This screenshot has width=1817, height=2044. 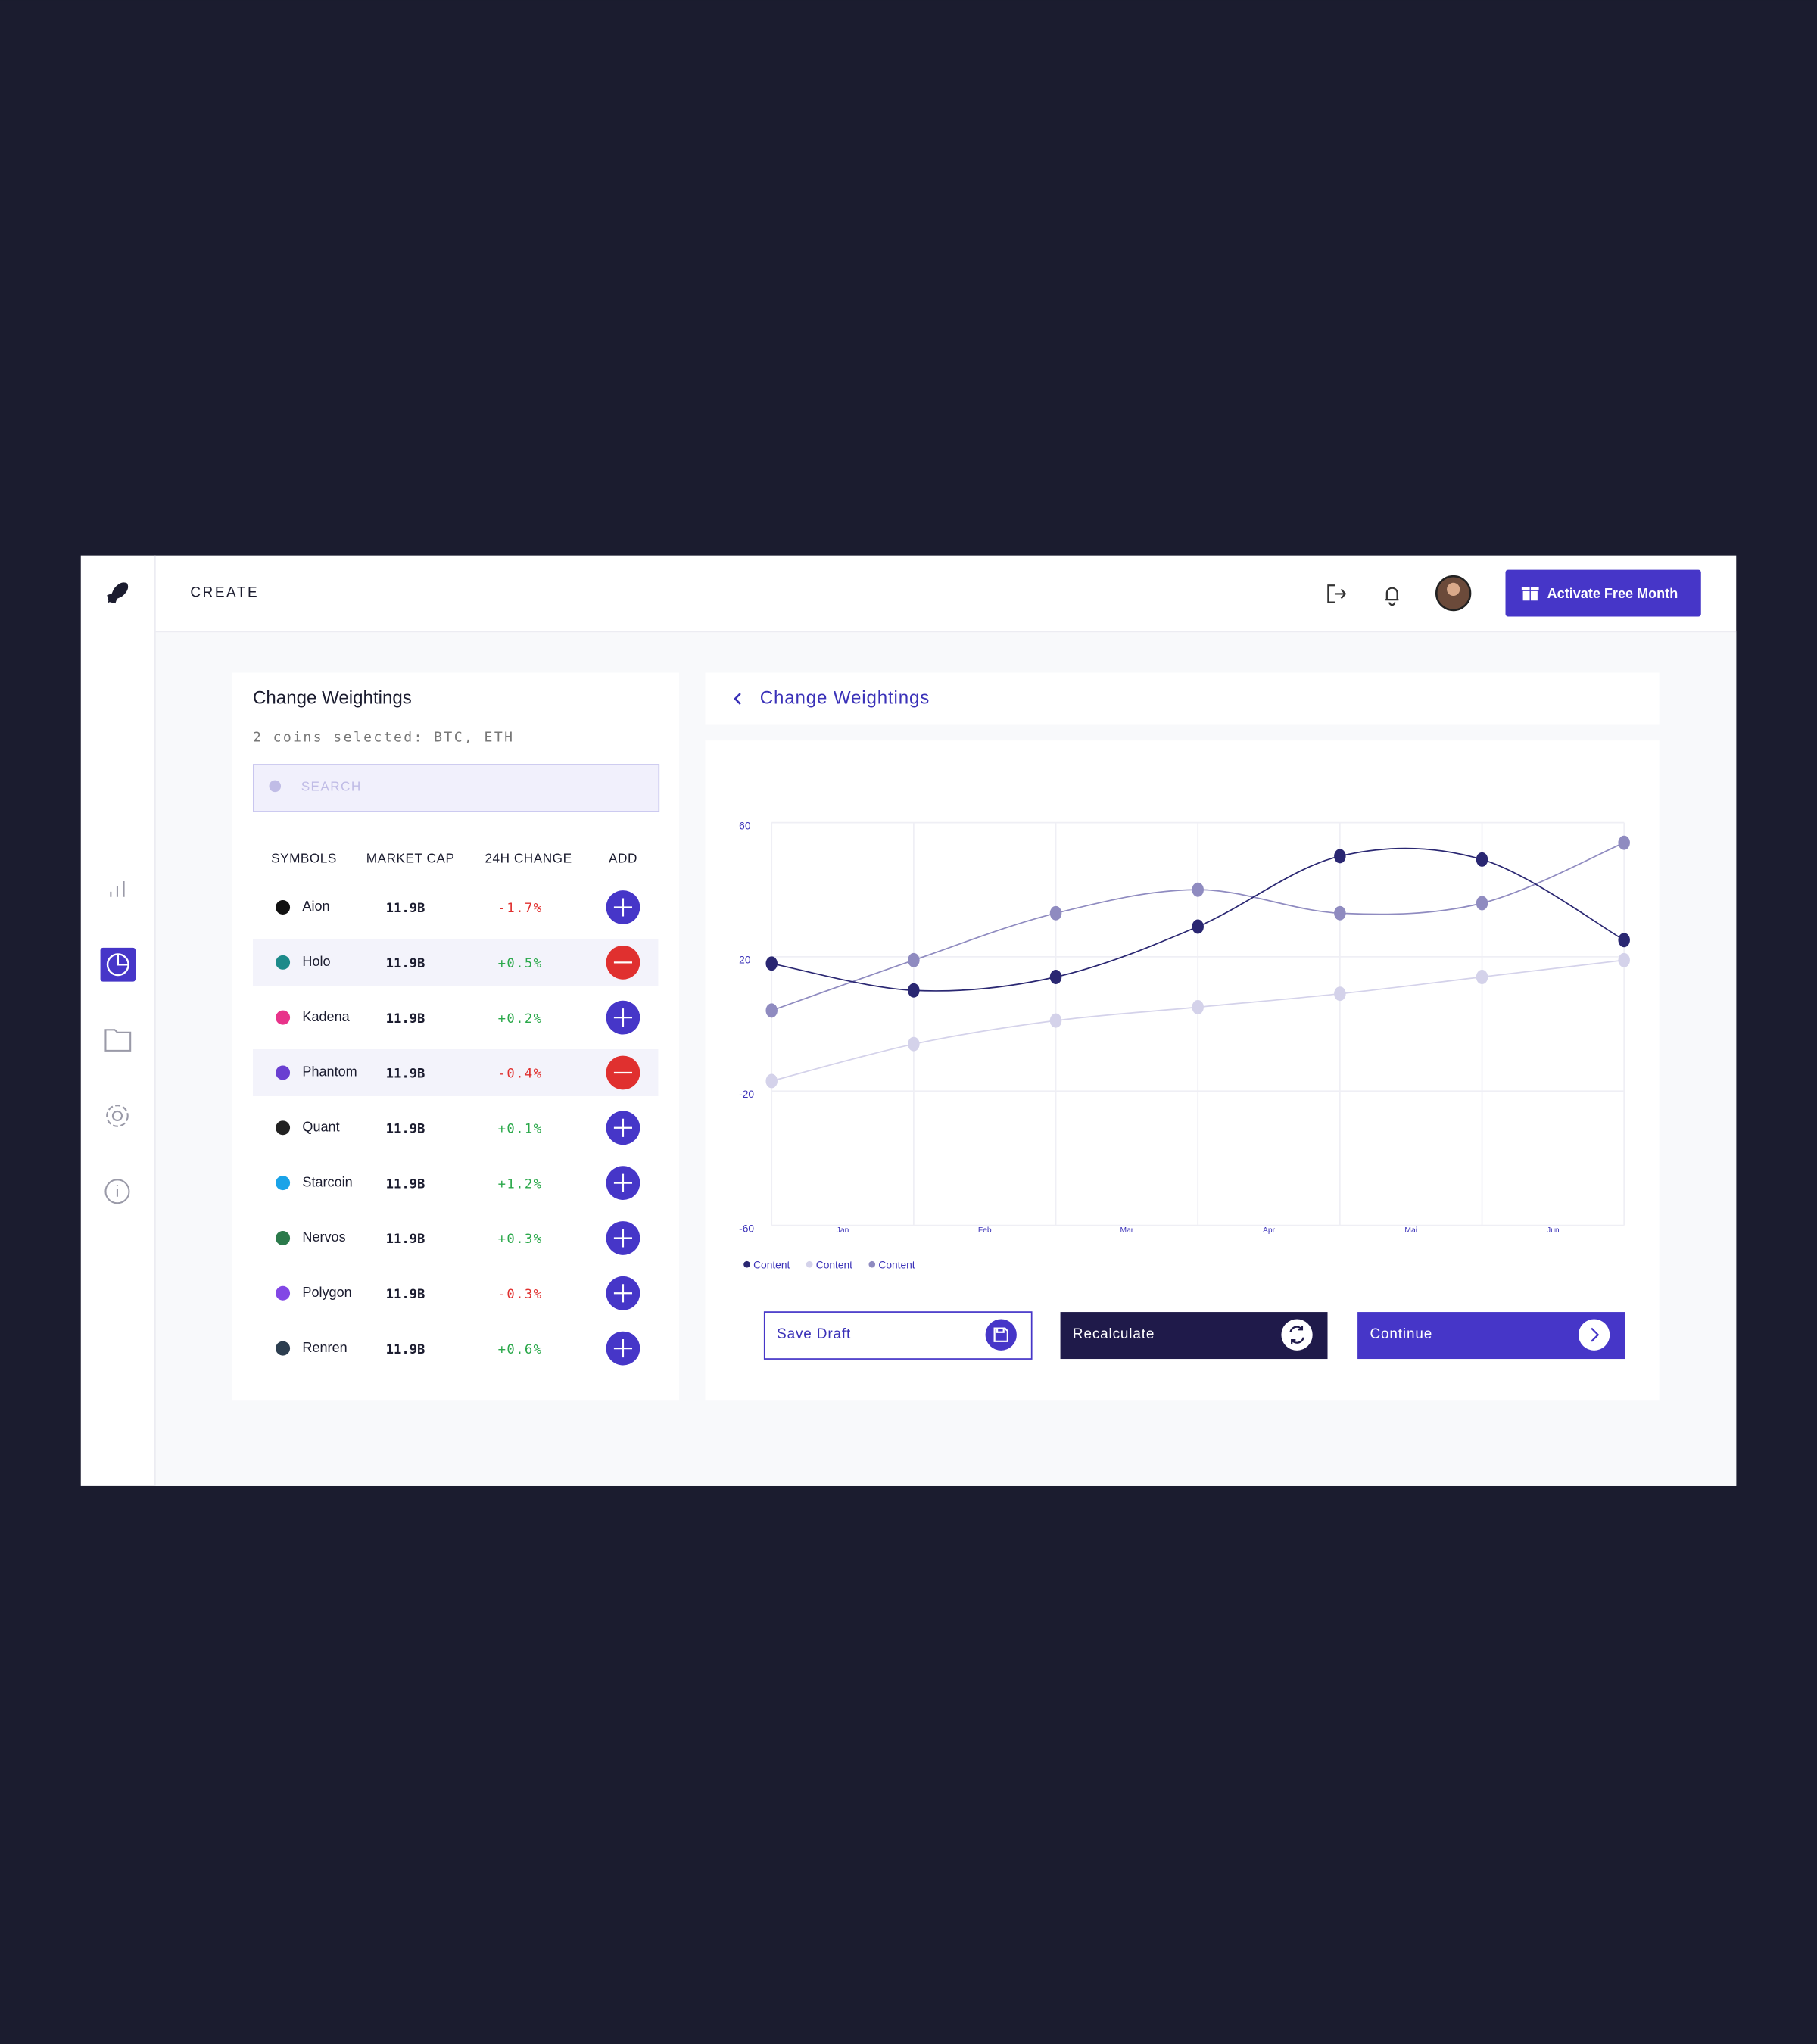 What do you see at coordinates (315, 907) in the screenshot?
I see `coin-name: Aion` at bounding box center [315, 907].